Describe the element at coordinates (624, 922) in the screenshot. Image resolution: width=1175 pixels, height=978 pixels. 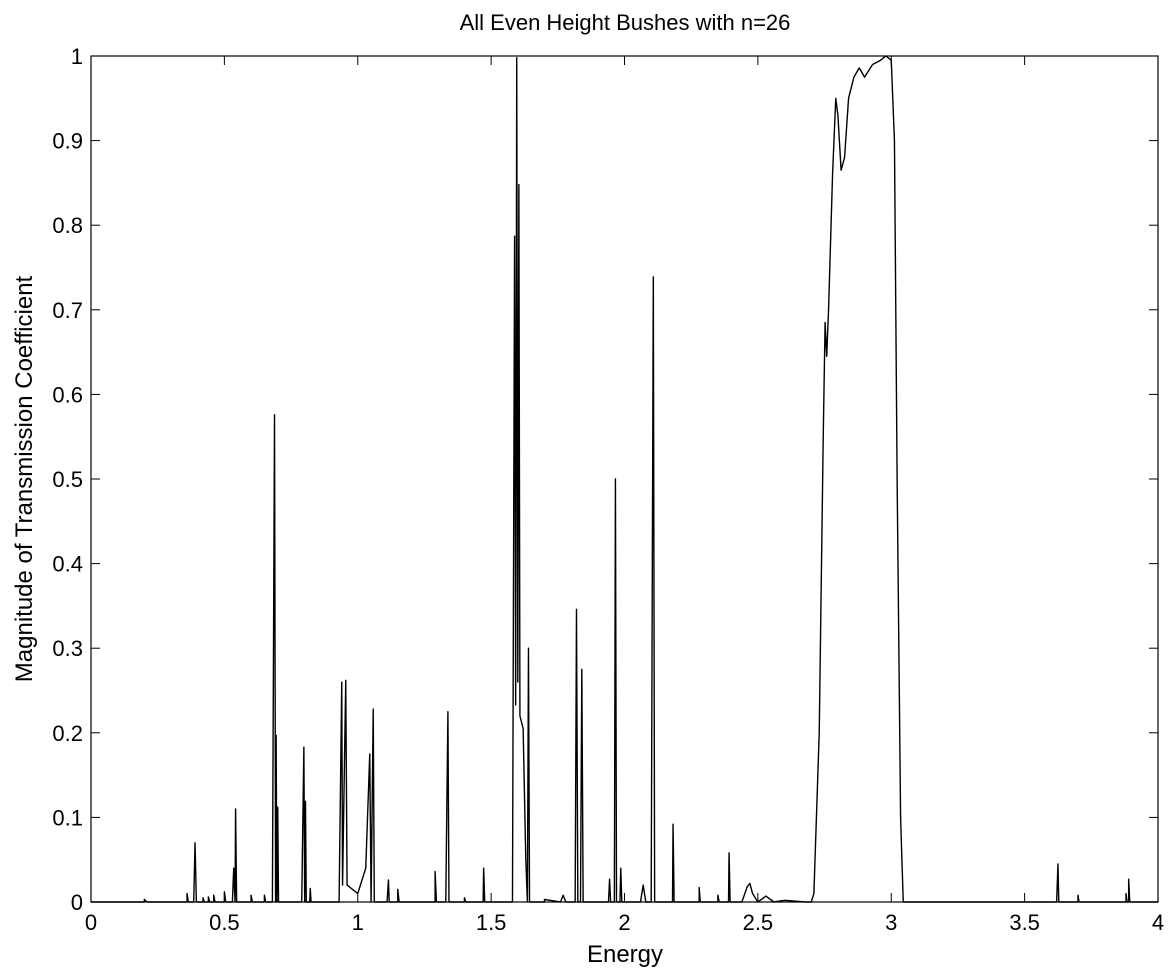
I see `x-tick-label: 2` at that location.